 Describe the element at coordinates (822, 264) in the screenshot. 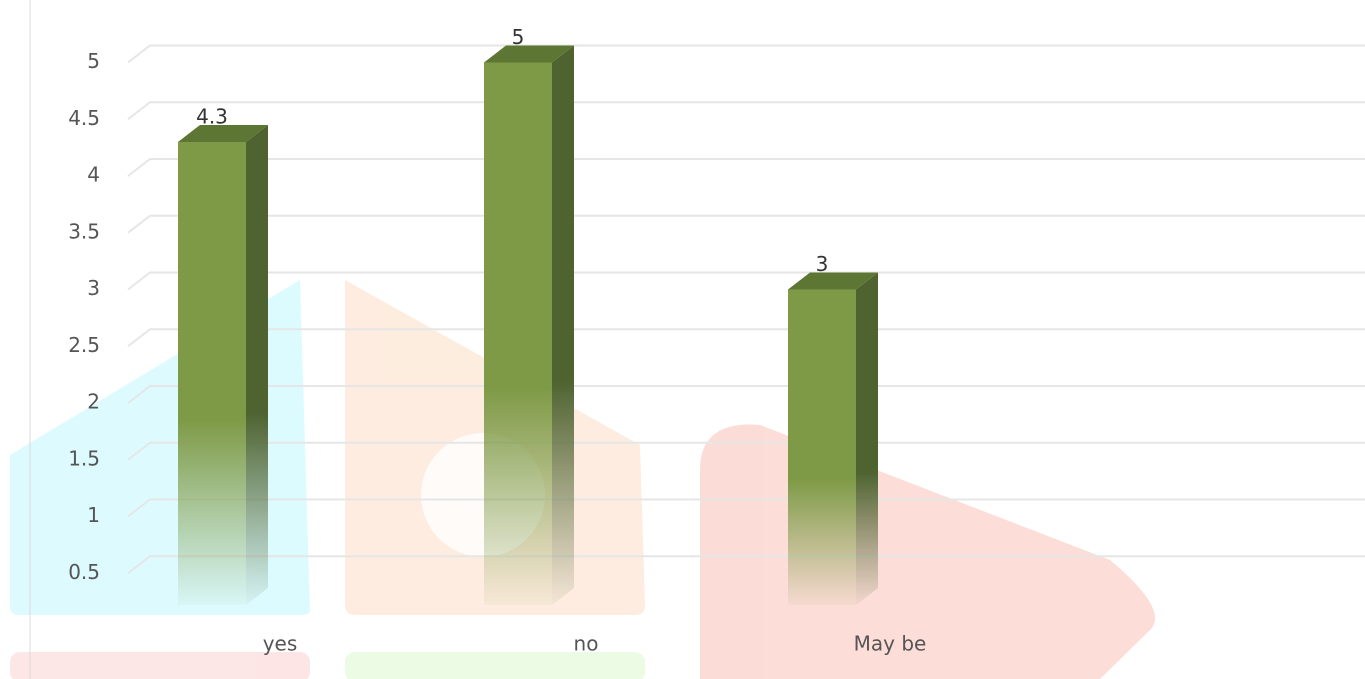

I see `value-label: 3` at that location.